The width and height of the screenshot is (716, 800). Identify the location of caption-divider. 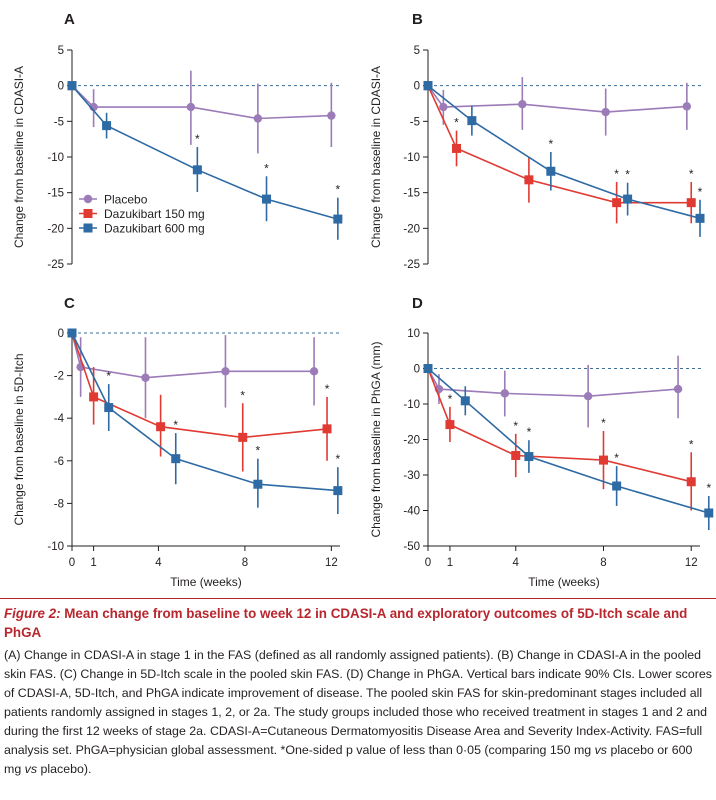
(358, 598).